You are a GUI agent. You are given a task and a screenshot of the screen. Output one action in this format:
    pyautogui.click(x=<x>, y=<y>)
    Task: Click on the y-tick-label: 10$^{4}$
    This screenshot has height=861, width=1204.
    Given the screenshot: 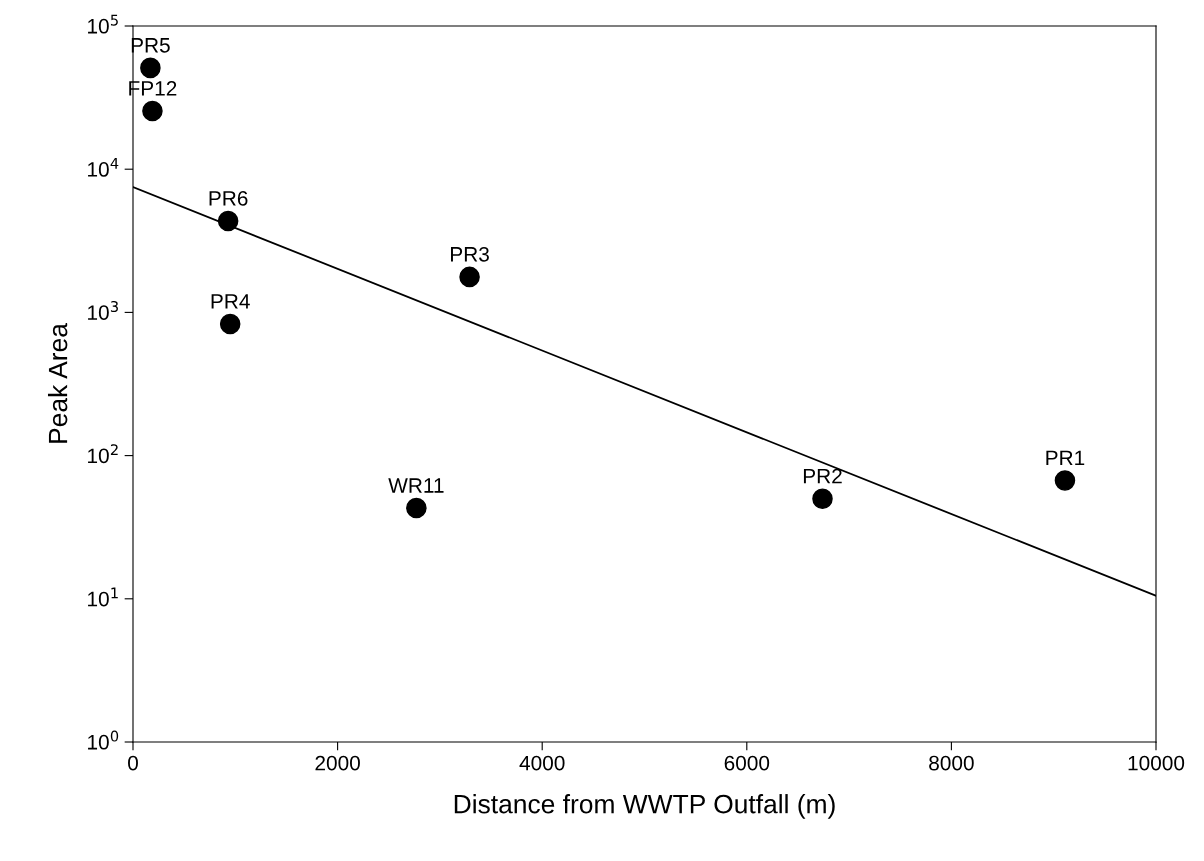 What is the action you would take?
    pyautogui.click(x=103, y=167)
    